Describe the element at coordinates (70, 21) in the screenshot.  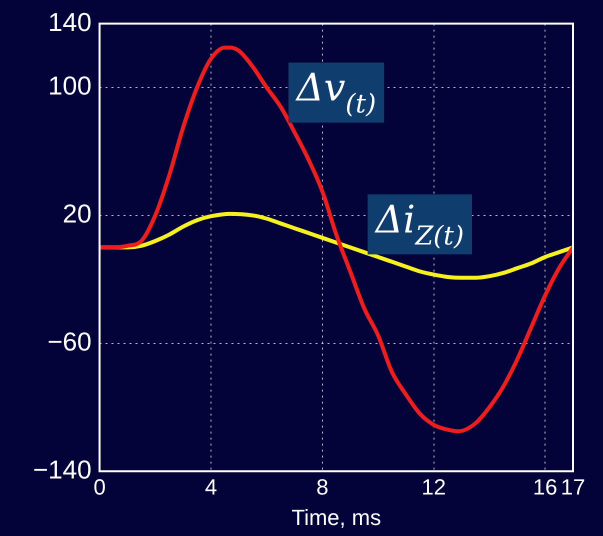
I see `y-tick-label: 140` at that location.